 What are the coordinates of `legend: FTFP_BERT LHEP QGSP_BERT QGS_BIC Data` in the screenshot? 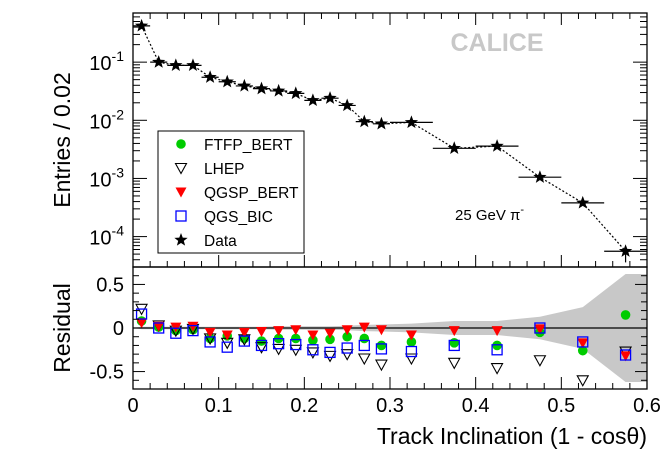 It's located at (231, 192).